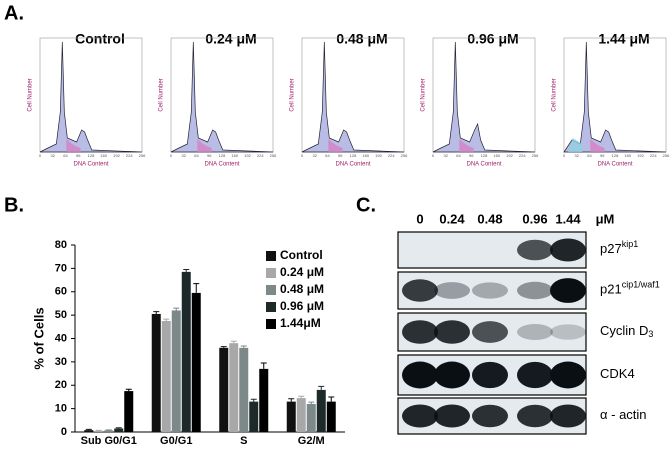 The image size is (671, 449). What do you see at coordinates (176, 441) in the screenshot?
I see `x-tick-label: G0/G1` at bounding box center [176, 441].